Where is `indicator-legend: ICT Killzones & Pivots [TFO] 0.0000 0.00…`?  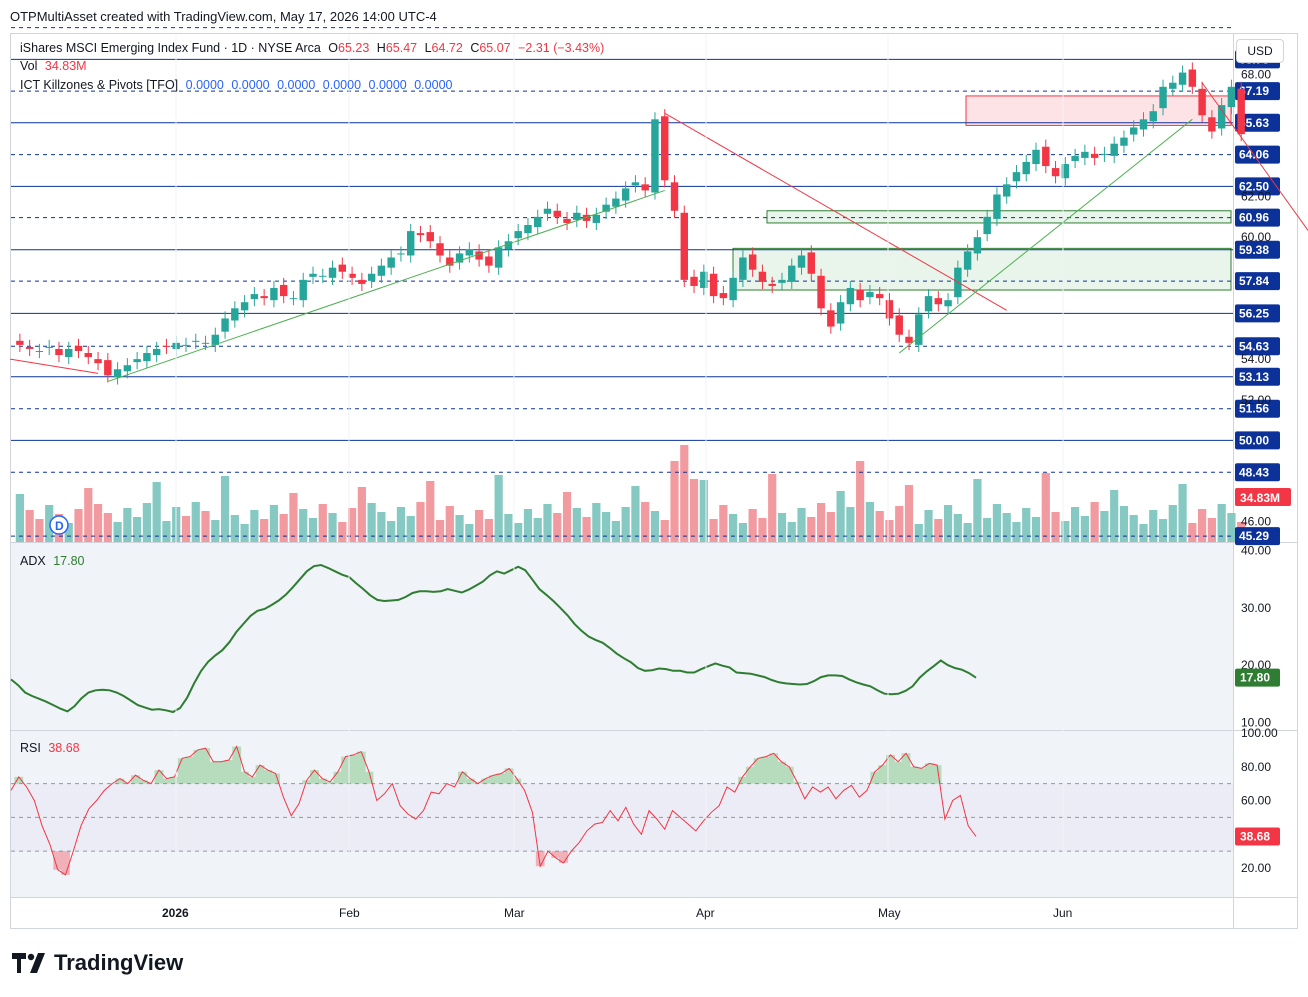
indicator-legend: ICT Killzones & Pivots [TFO] 0.0000 0.00… is located at coordinates (238, 85).